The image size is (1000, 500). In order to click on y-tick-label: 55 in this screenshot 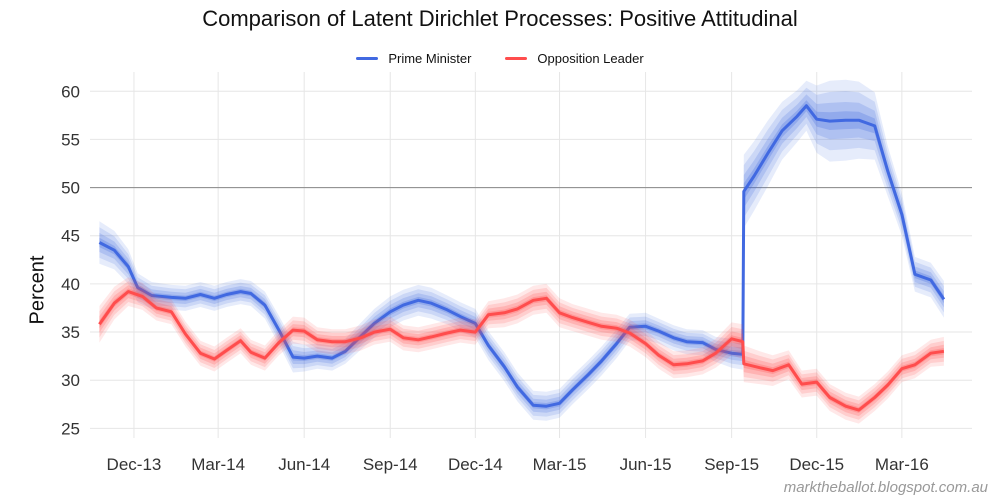, I will do `click(70, 139)`.